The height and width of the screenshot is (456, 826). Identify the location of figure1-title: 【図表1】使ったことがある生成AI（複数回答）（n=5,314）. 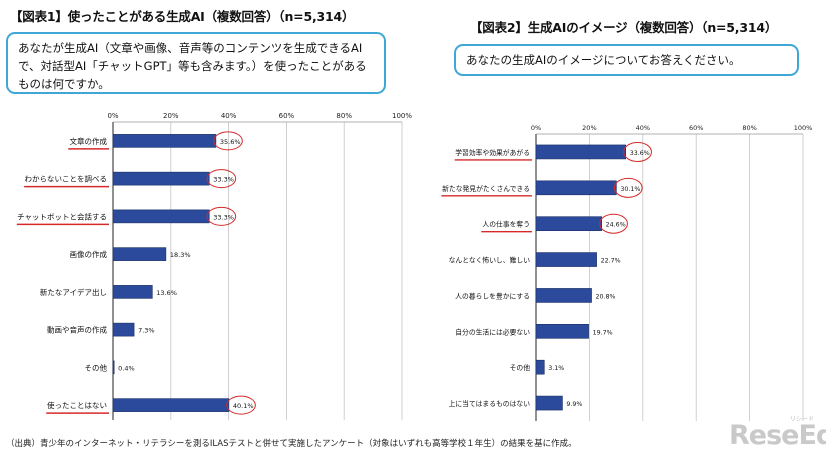
(182, 16).